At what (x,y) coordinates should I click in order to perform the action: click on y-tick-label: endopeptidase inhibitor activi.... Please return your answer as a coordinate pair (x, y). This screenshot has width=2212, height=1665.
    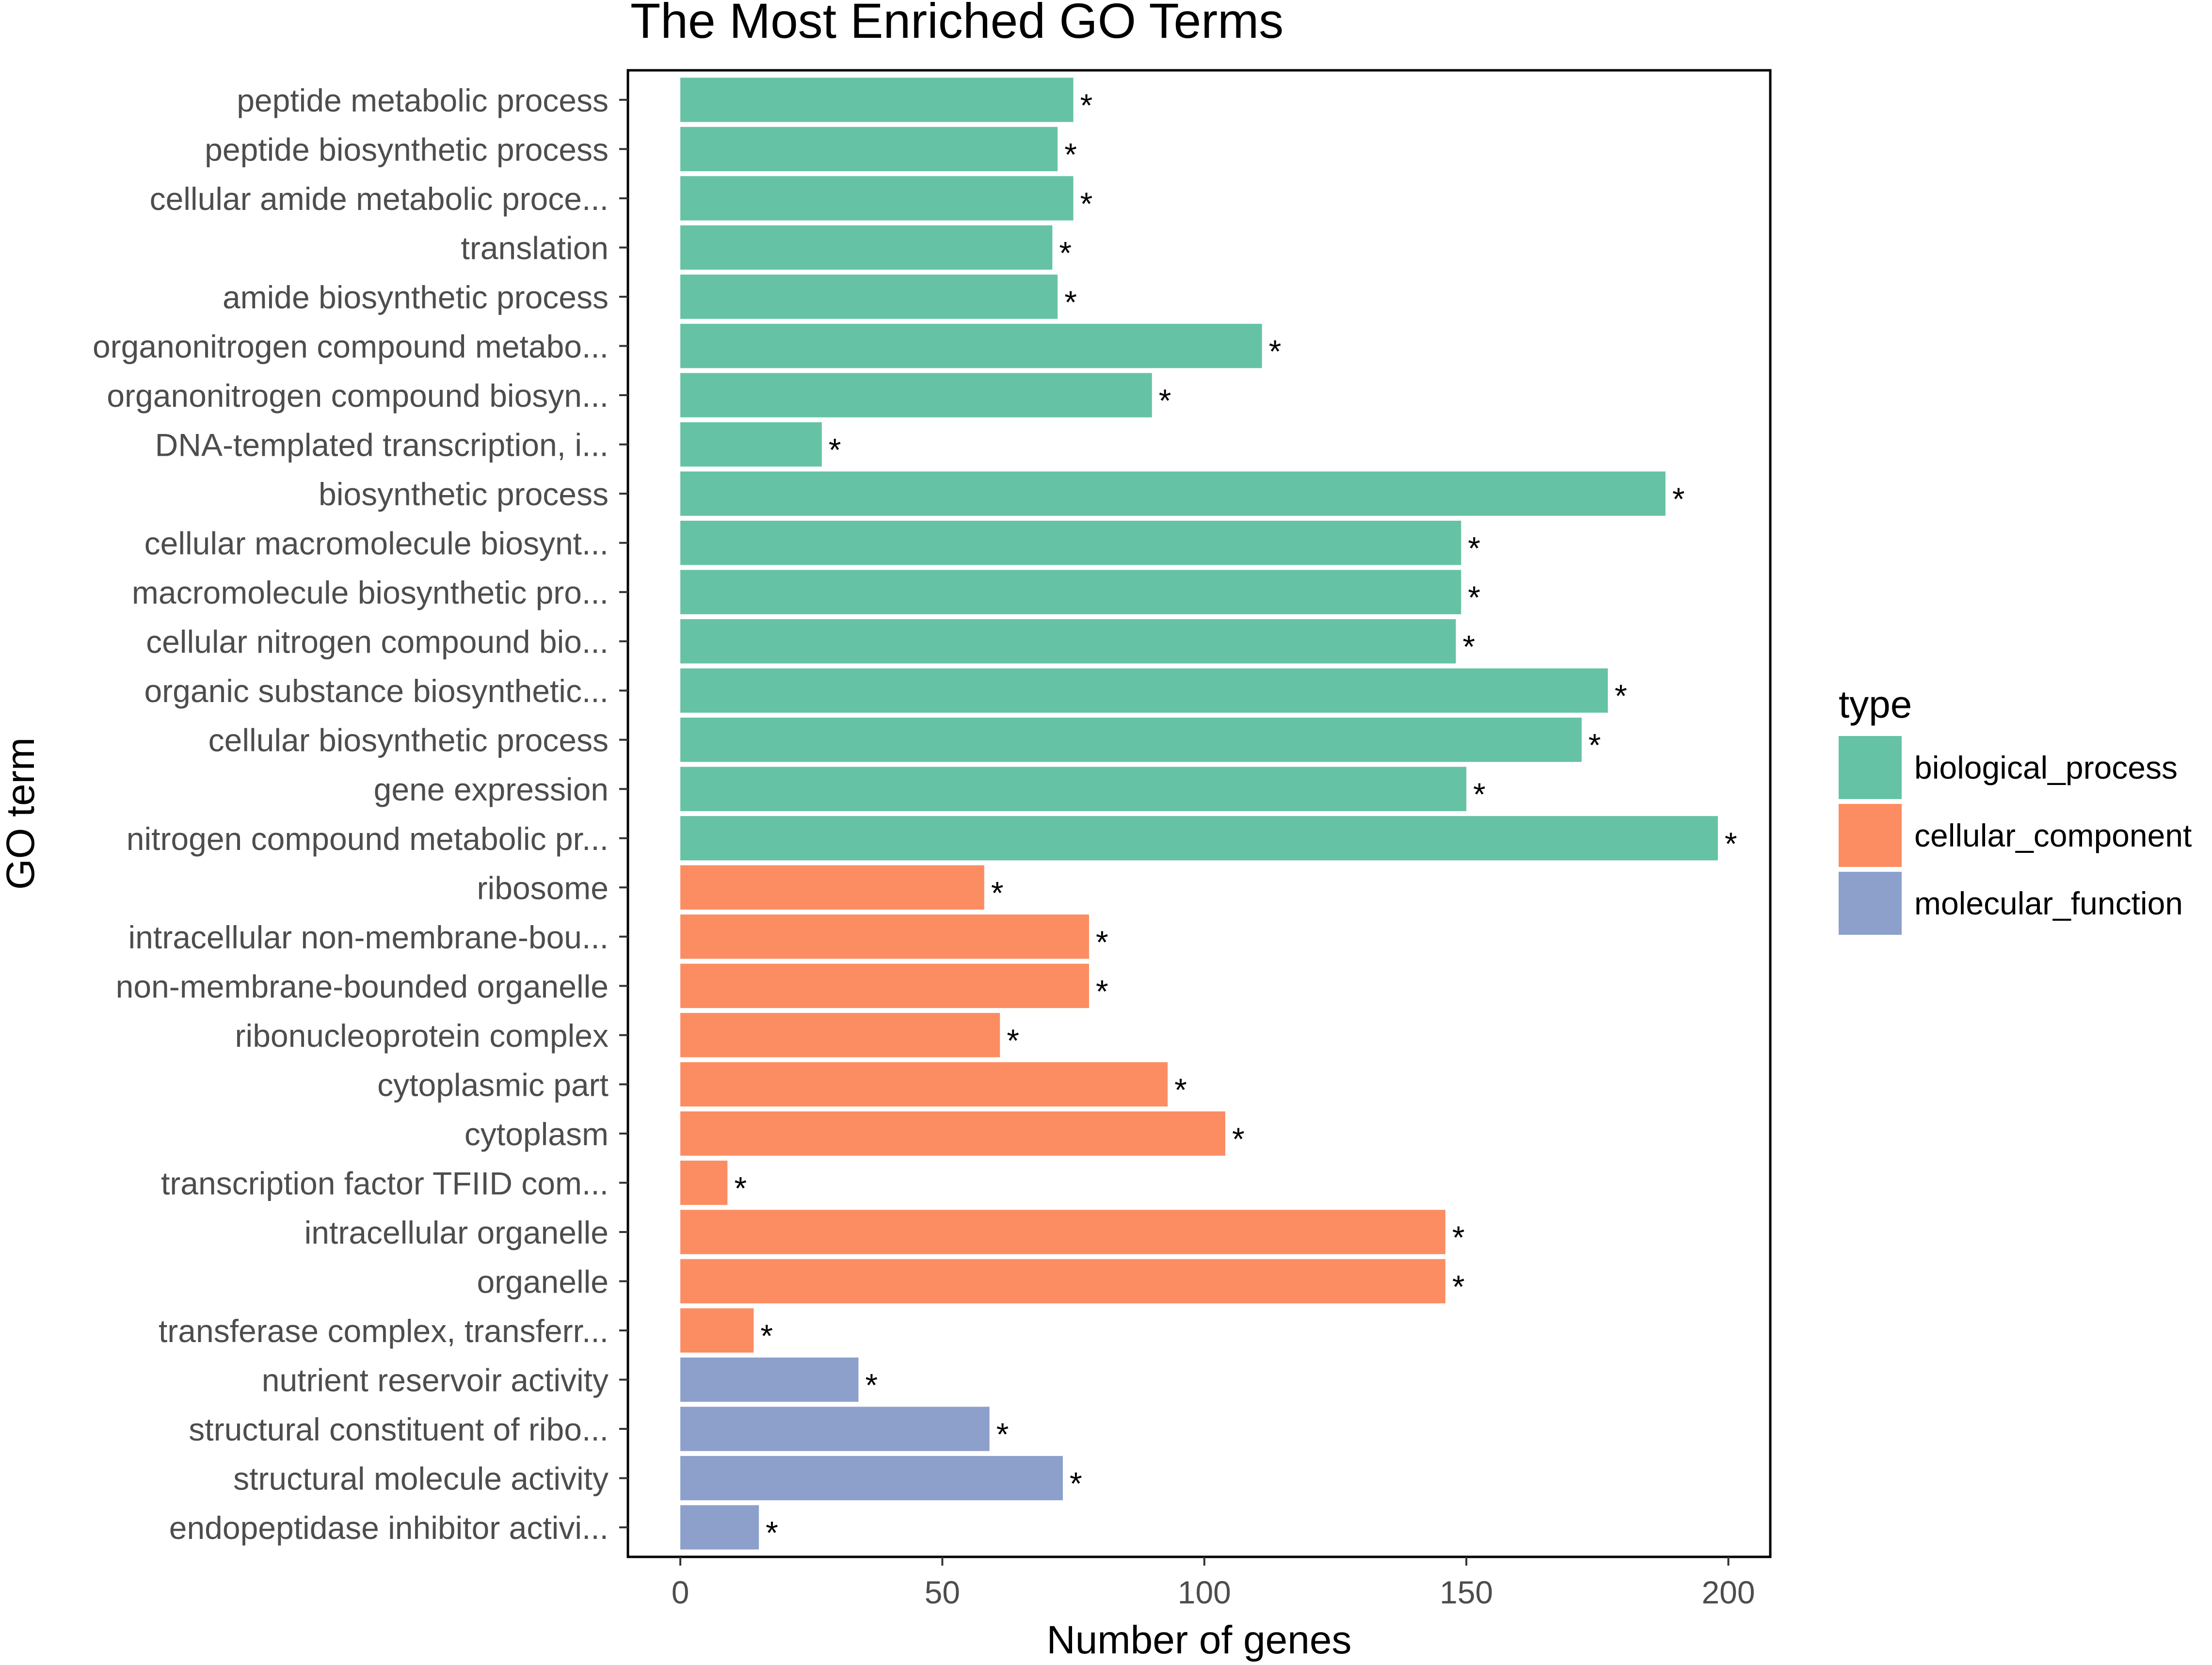
    Looking at the image, I should click on (389, 1528).